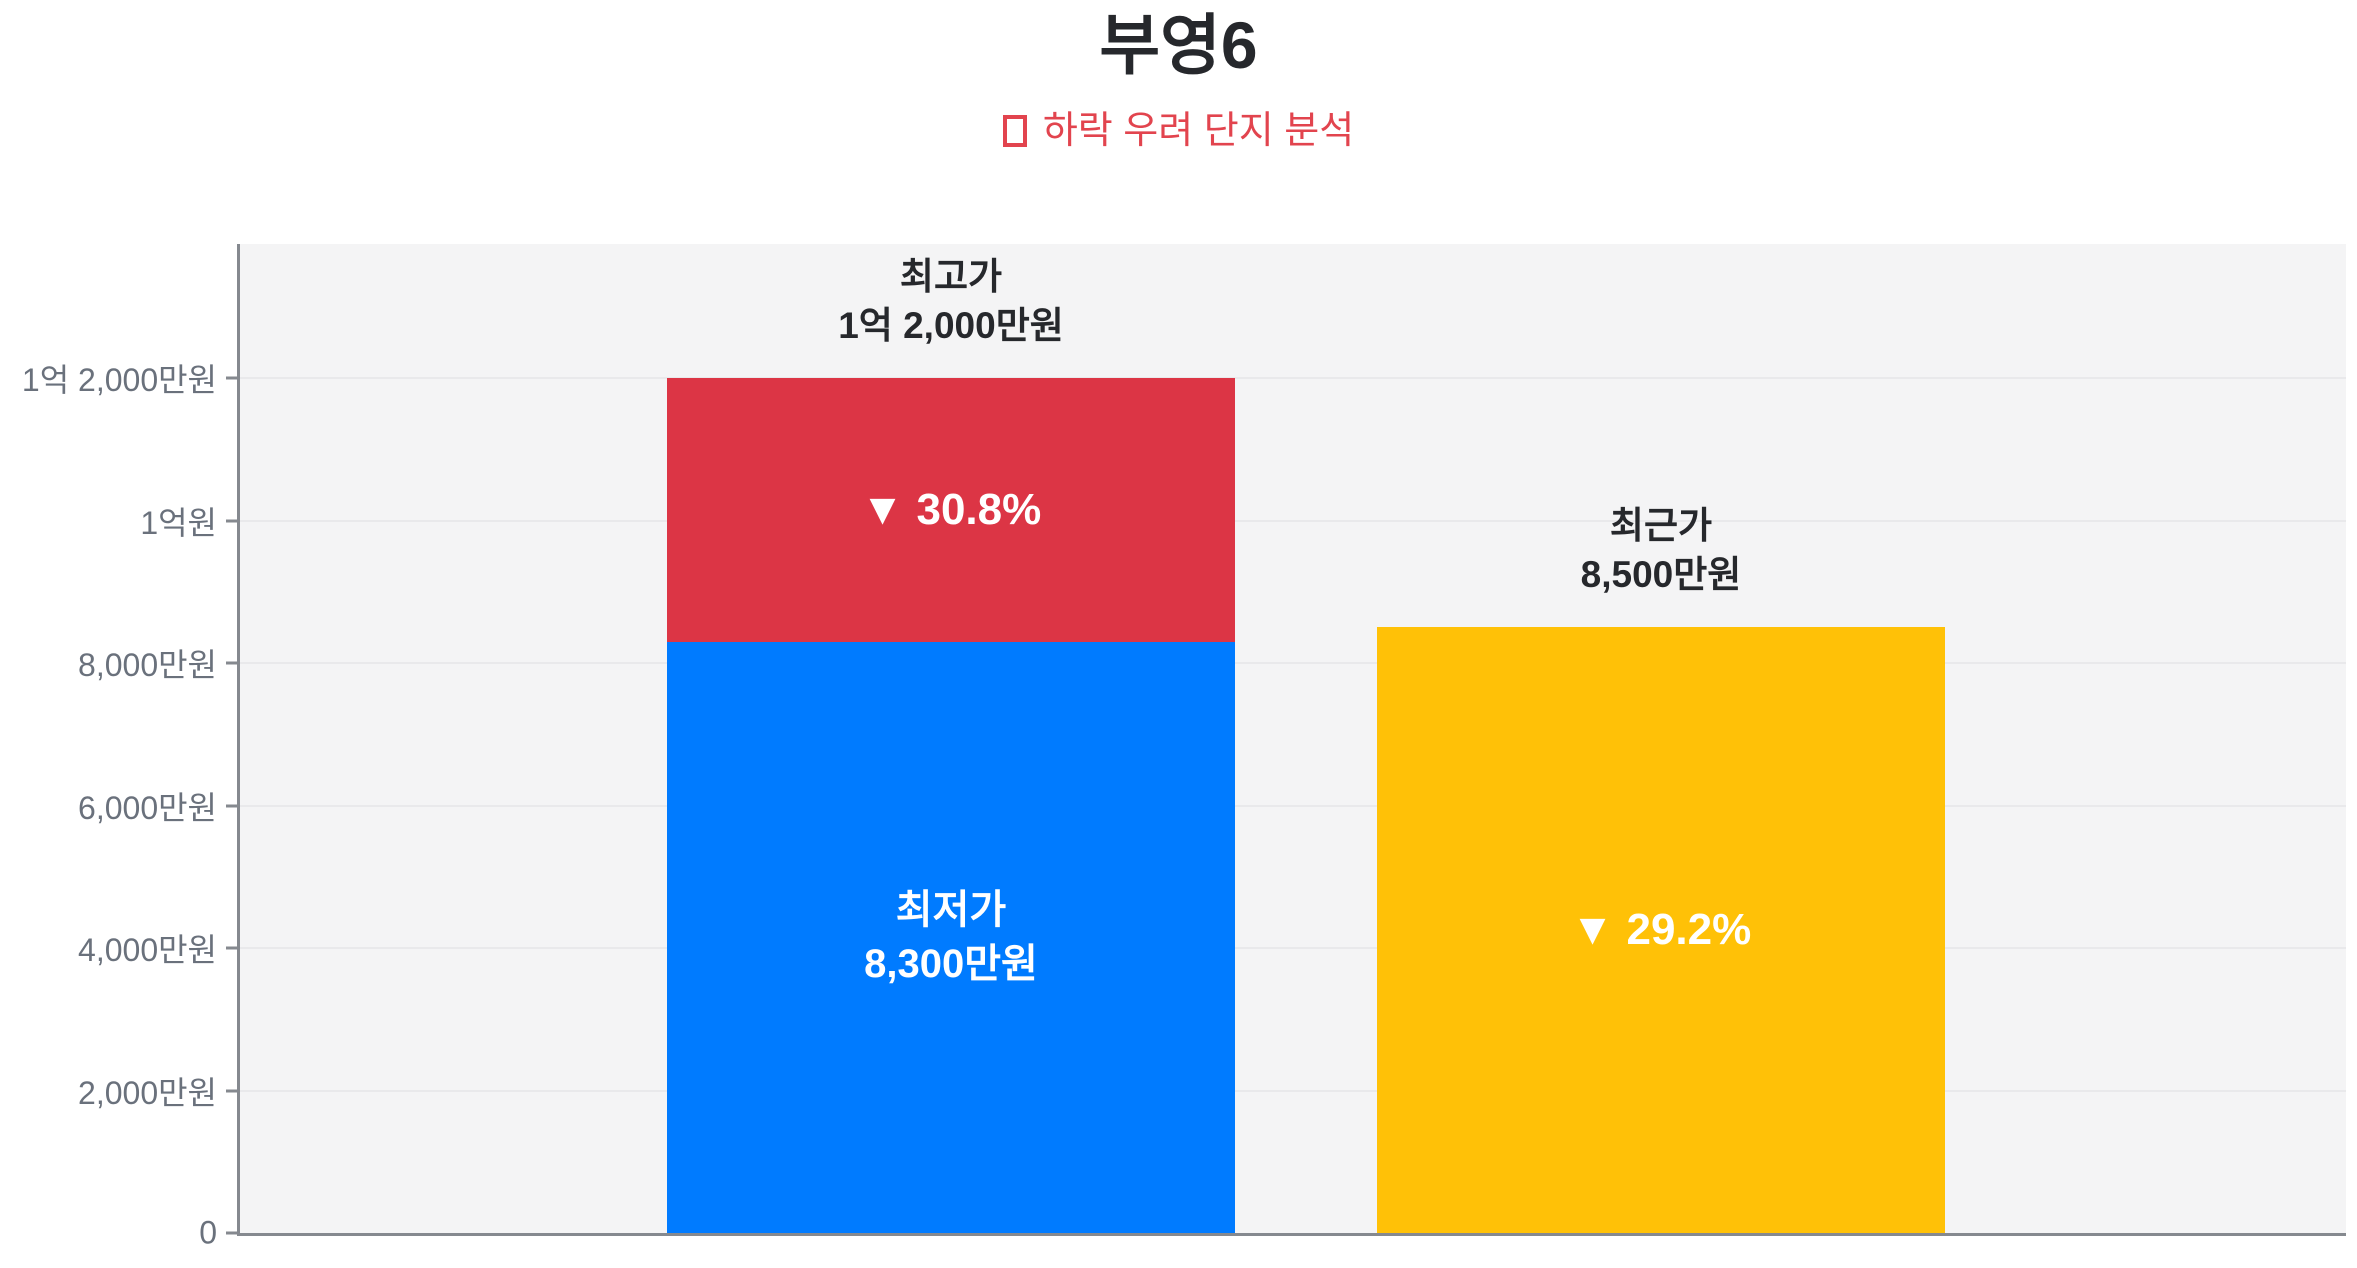  Describe the element at coordinates (1661, 550) in the screenshot. I see `recent-price-bar-top-label: 최근가 8,500만원` at that location.